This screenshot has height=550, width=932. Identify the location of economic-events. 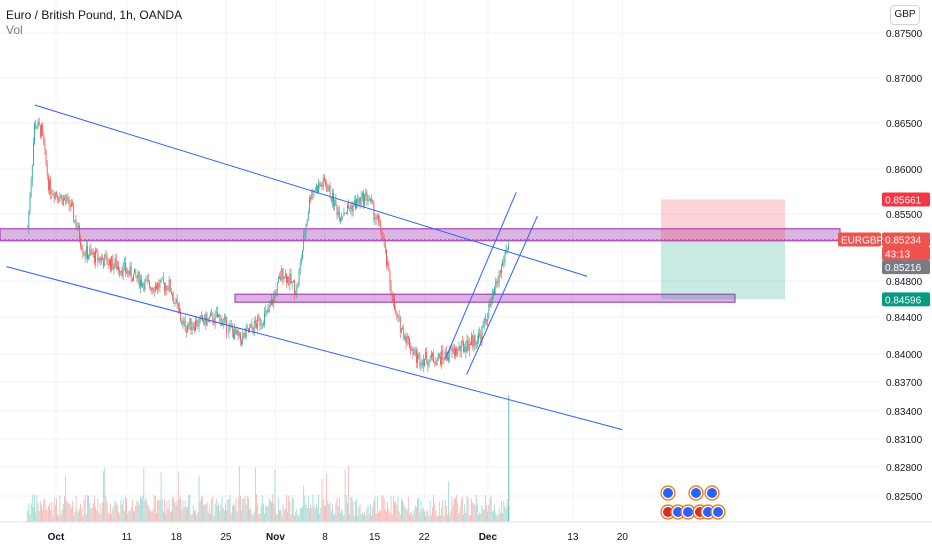
(693, 502).